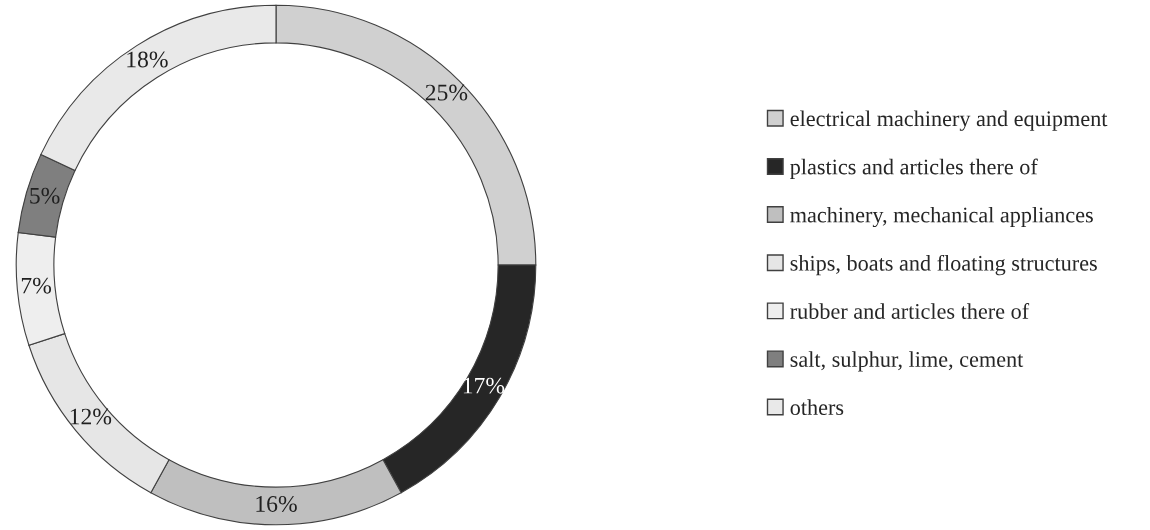  Describe the element at coordinates (910, 311) in the screenshot. I see `legend-label: rubber and articles there of` at that location.